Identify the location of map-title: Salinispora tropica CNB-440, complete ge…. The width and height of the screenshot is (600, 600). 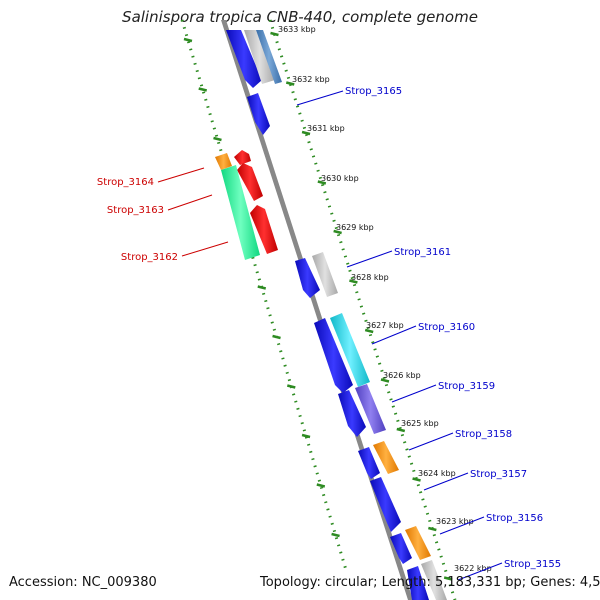
(300, 17).